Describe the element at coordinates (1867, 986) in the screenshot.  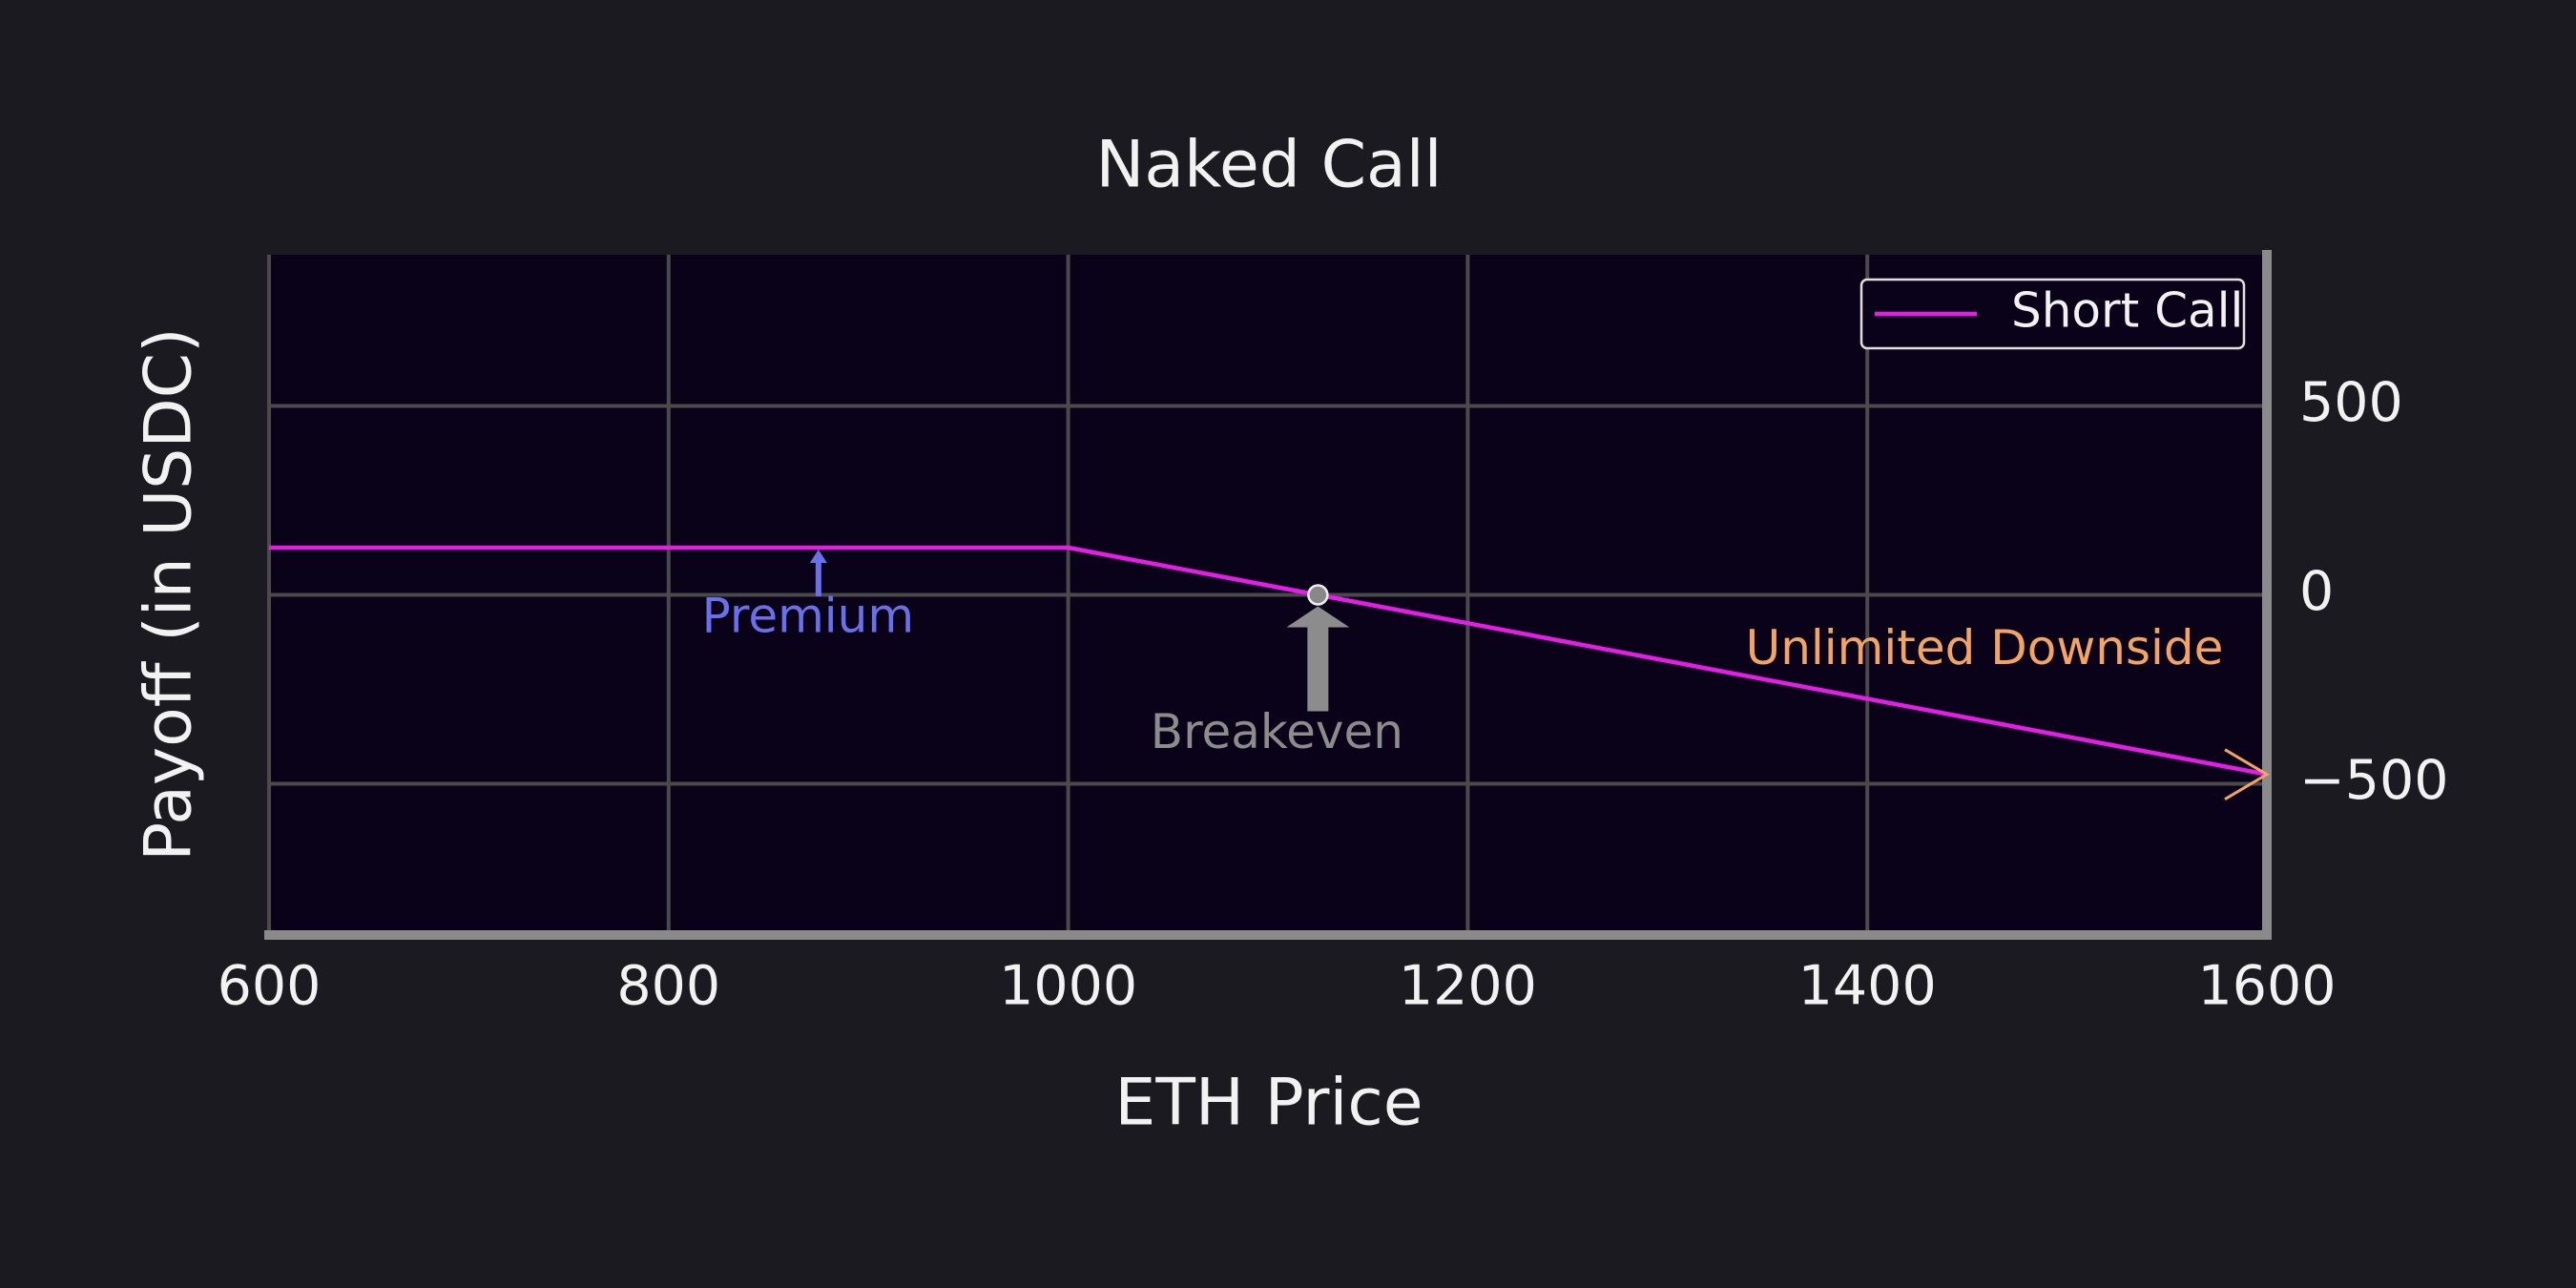
I see `x-tick-label: 1400` at that location.